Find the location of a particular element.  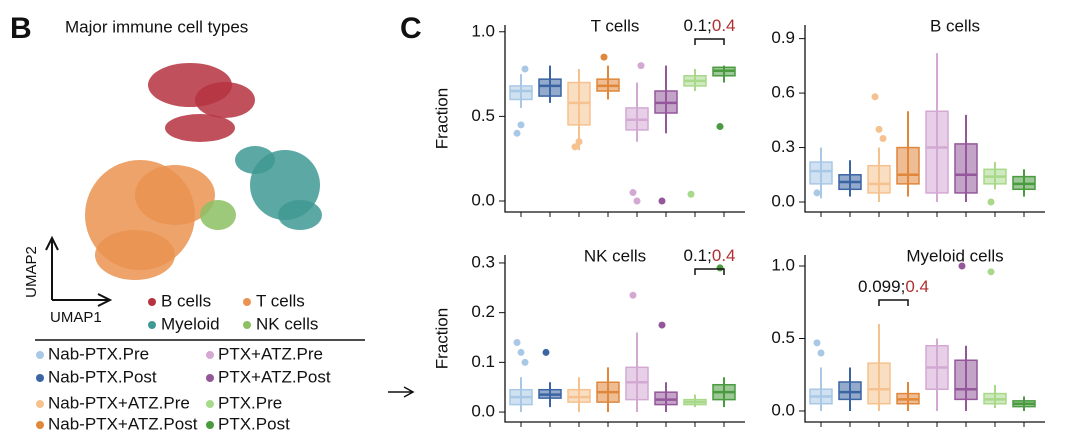

panel-title: T cells is located at coordinates (615, 25).